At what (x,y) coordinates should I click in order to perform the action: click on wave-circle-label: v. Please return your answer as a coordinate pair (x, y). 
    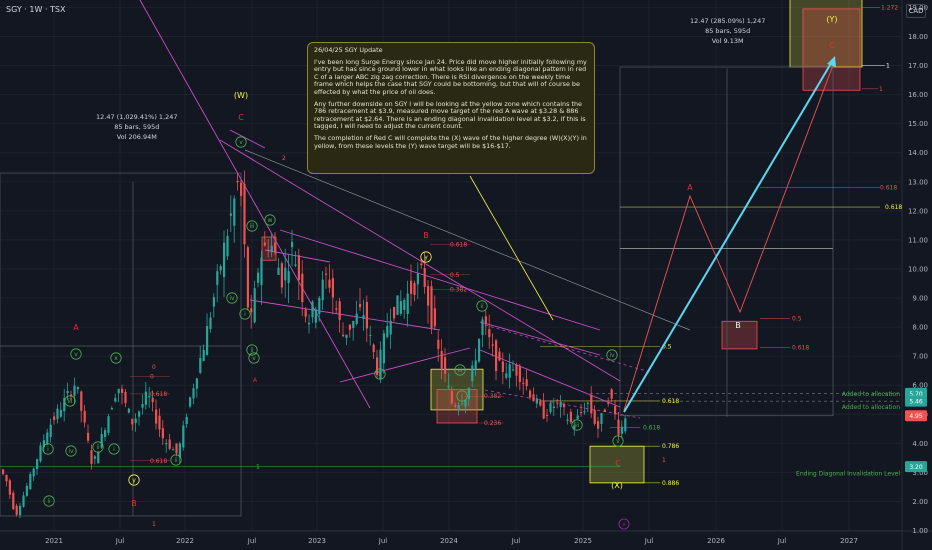
    Looking at the image, I should click on (254, 358).